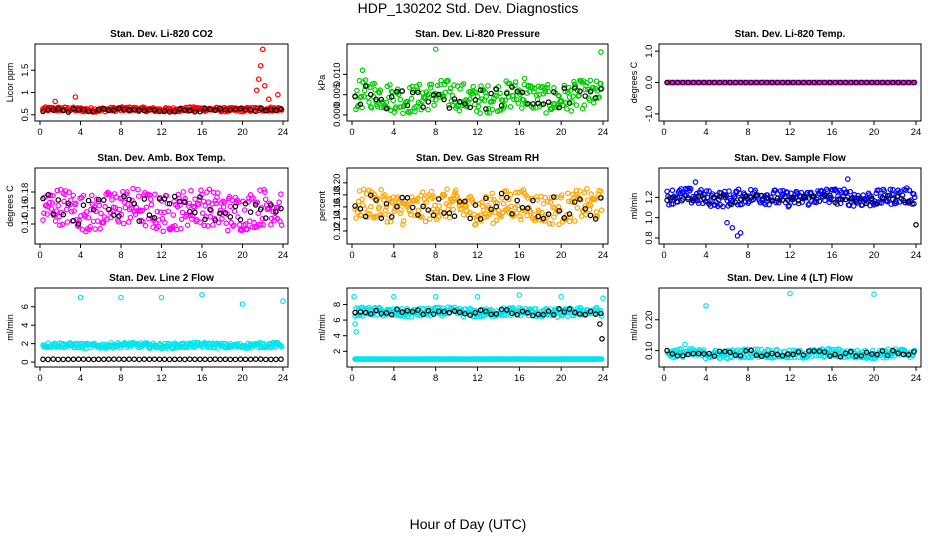 This screenshot has width=936, height=540. What do you see at coordinates (10, 206) in the screenshot?
I see `y-axis-label: degrees C` at bounding box center [10, 206].